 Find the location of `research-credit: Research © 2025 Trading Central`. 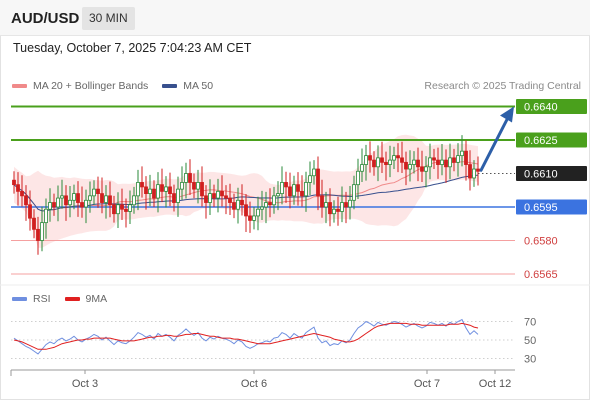

research-credit: Research © 2025 Trading Central is located at coordinates (502, 86).